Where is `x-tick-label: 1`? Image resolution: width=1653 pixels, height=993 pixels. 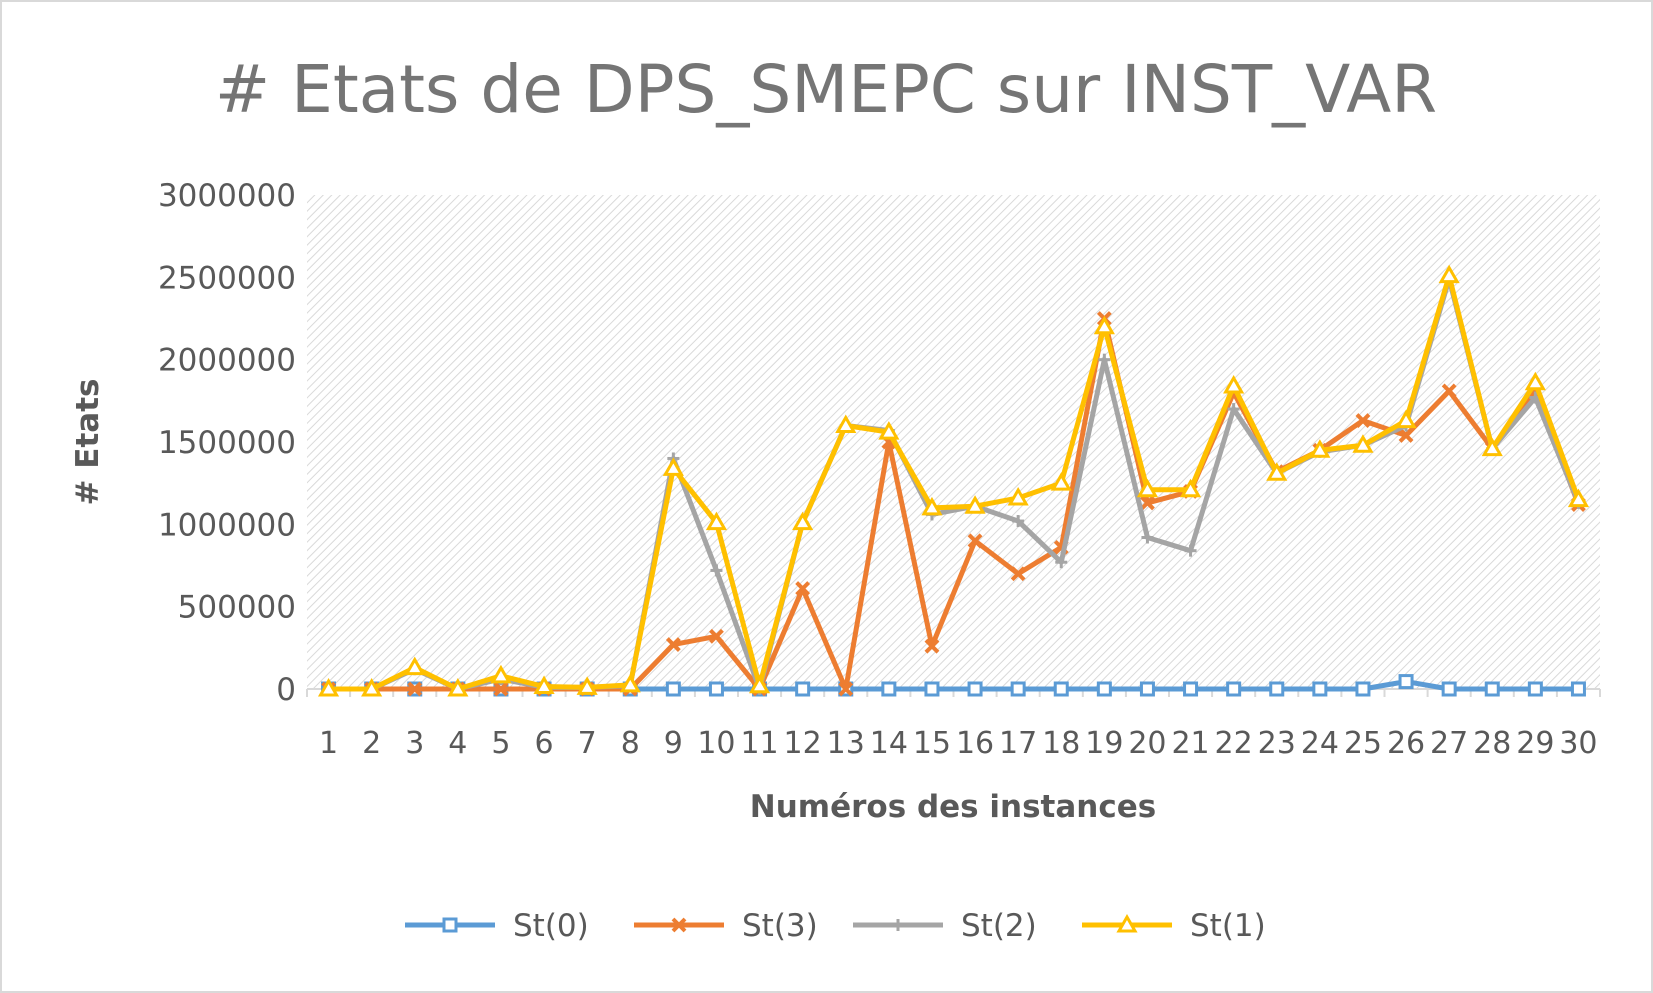
x-tick-label: 1 is located at coordinates (328, 743).